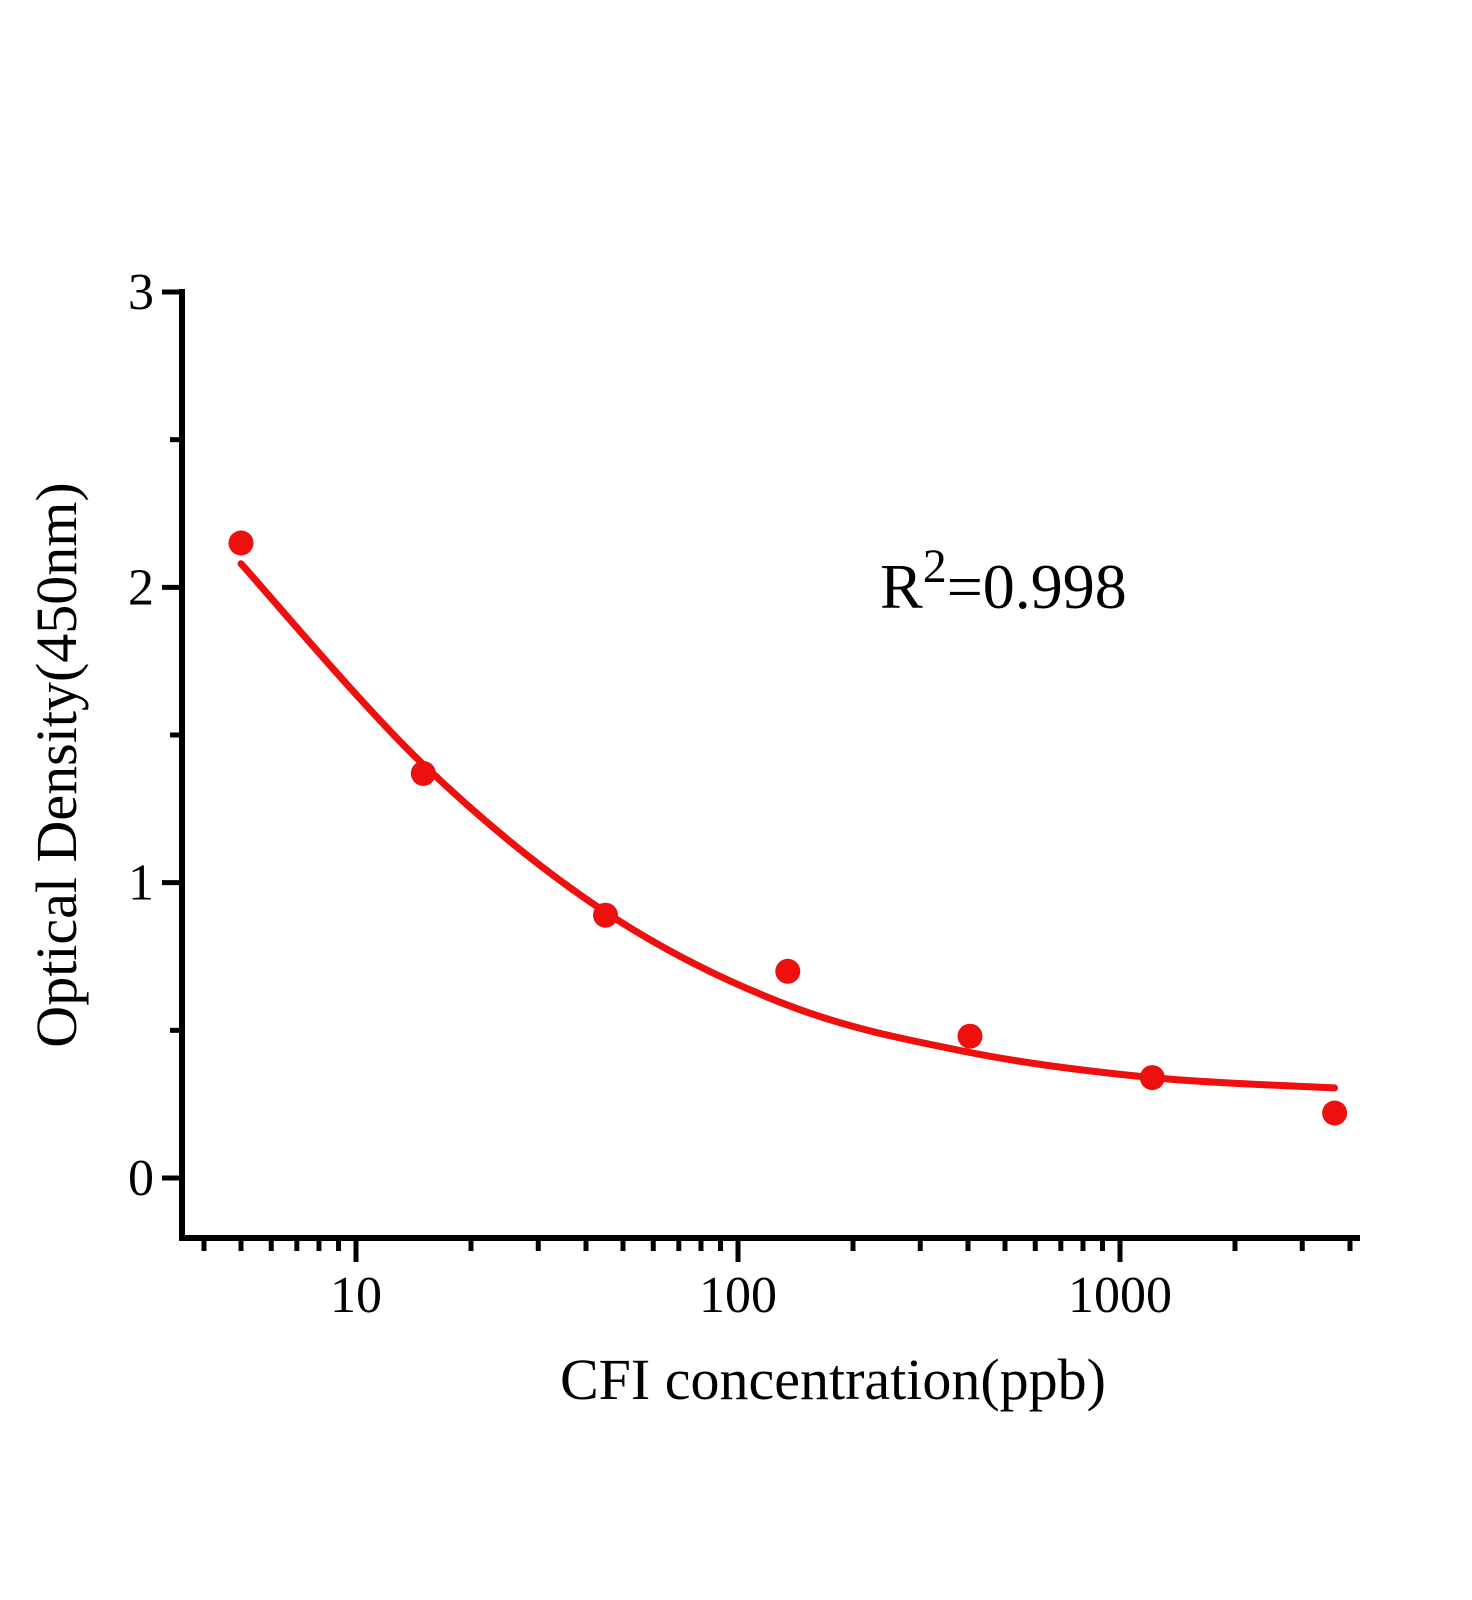 The width and height of the screenshot is (1472, 1600). I want to click on r-squared-annotation: R2=0.998, so click(1003, 581).